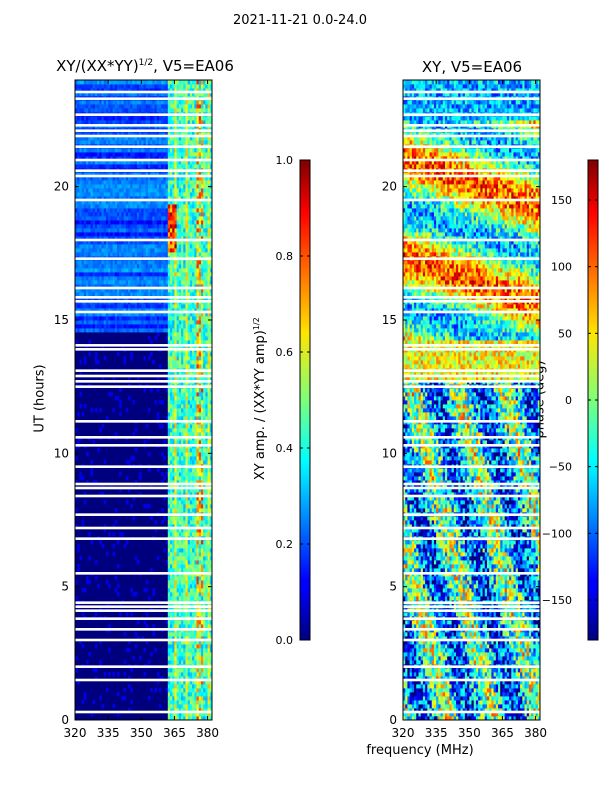  What do you see at coordinates (305, 400) in the screenshot?
I see `left-colorbar` at bounding box center [305, 400].